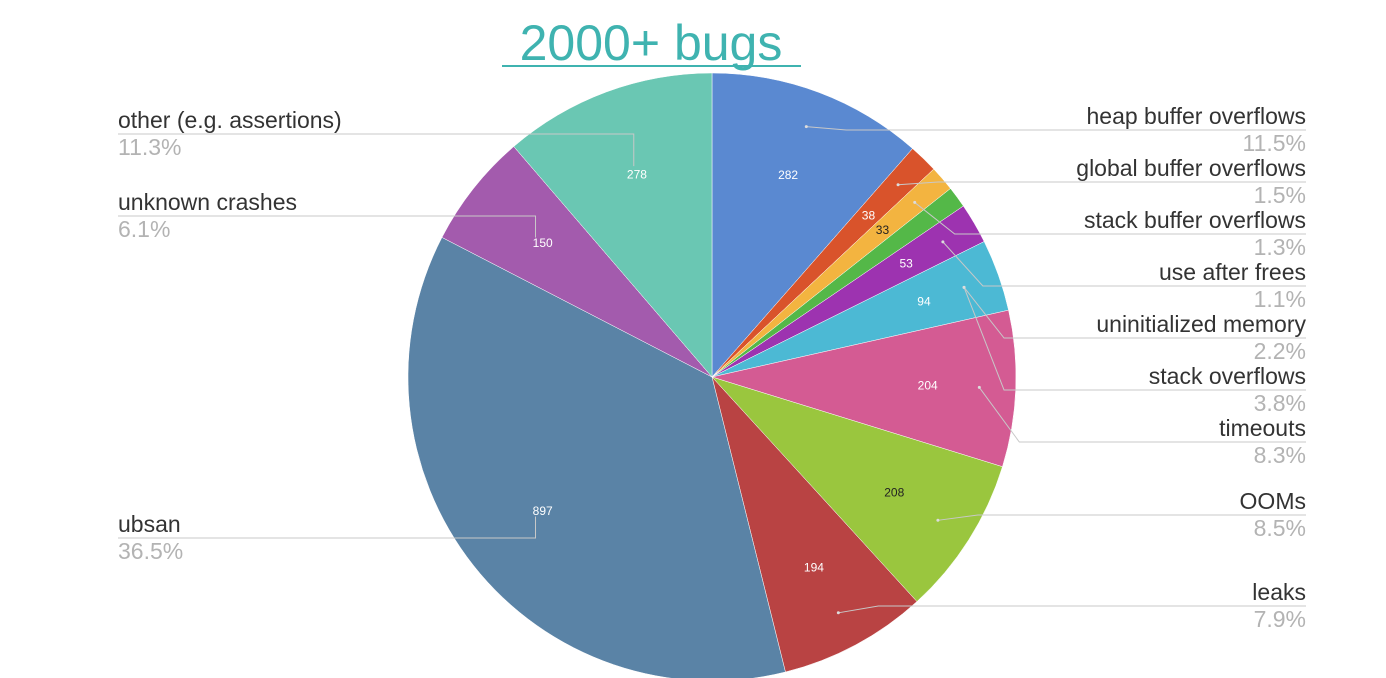 The image size is (1386, 678). Describe the element at coordinates (543, 243) in the screenshot. I see `slice-value-label: 150` at that location.